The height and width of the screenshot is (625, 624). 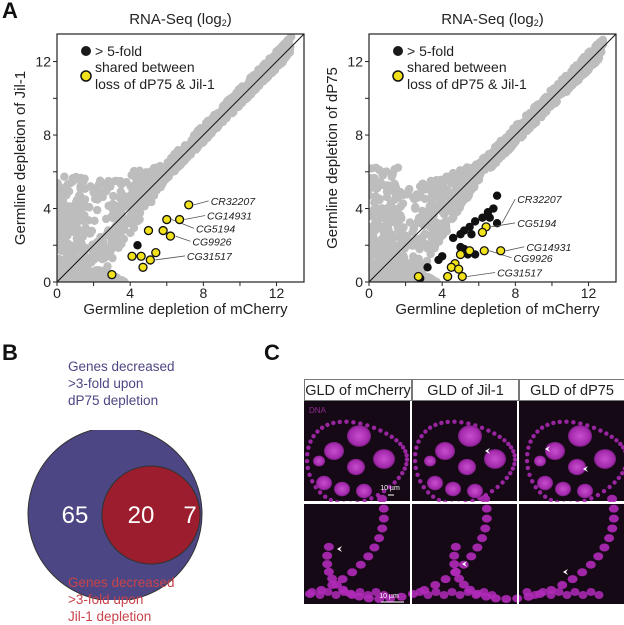 I want to click on x-tick-label: 4, so click(x=130, y=293).